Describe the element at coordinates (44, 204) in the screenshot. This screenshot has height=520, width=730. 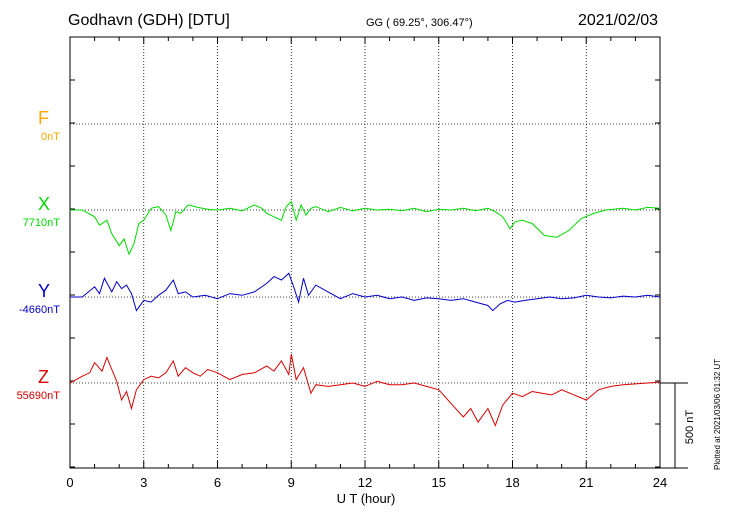
I see `label-x: X` at that location.